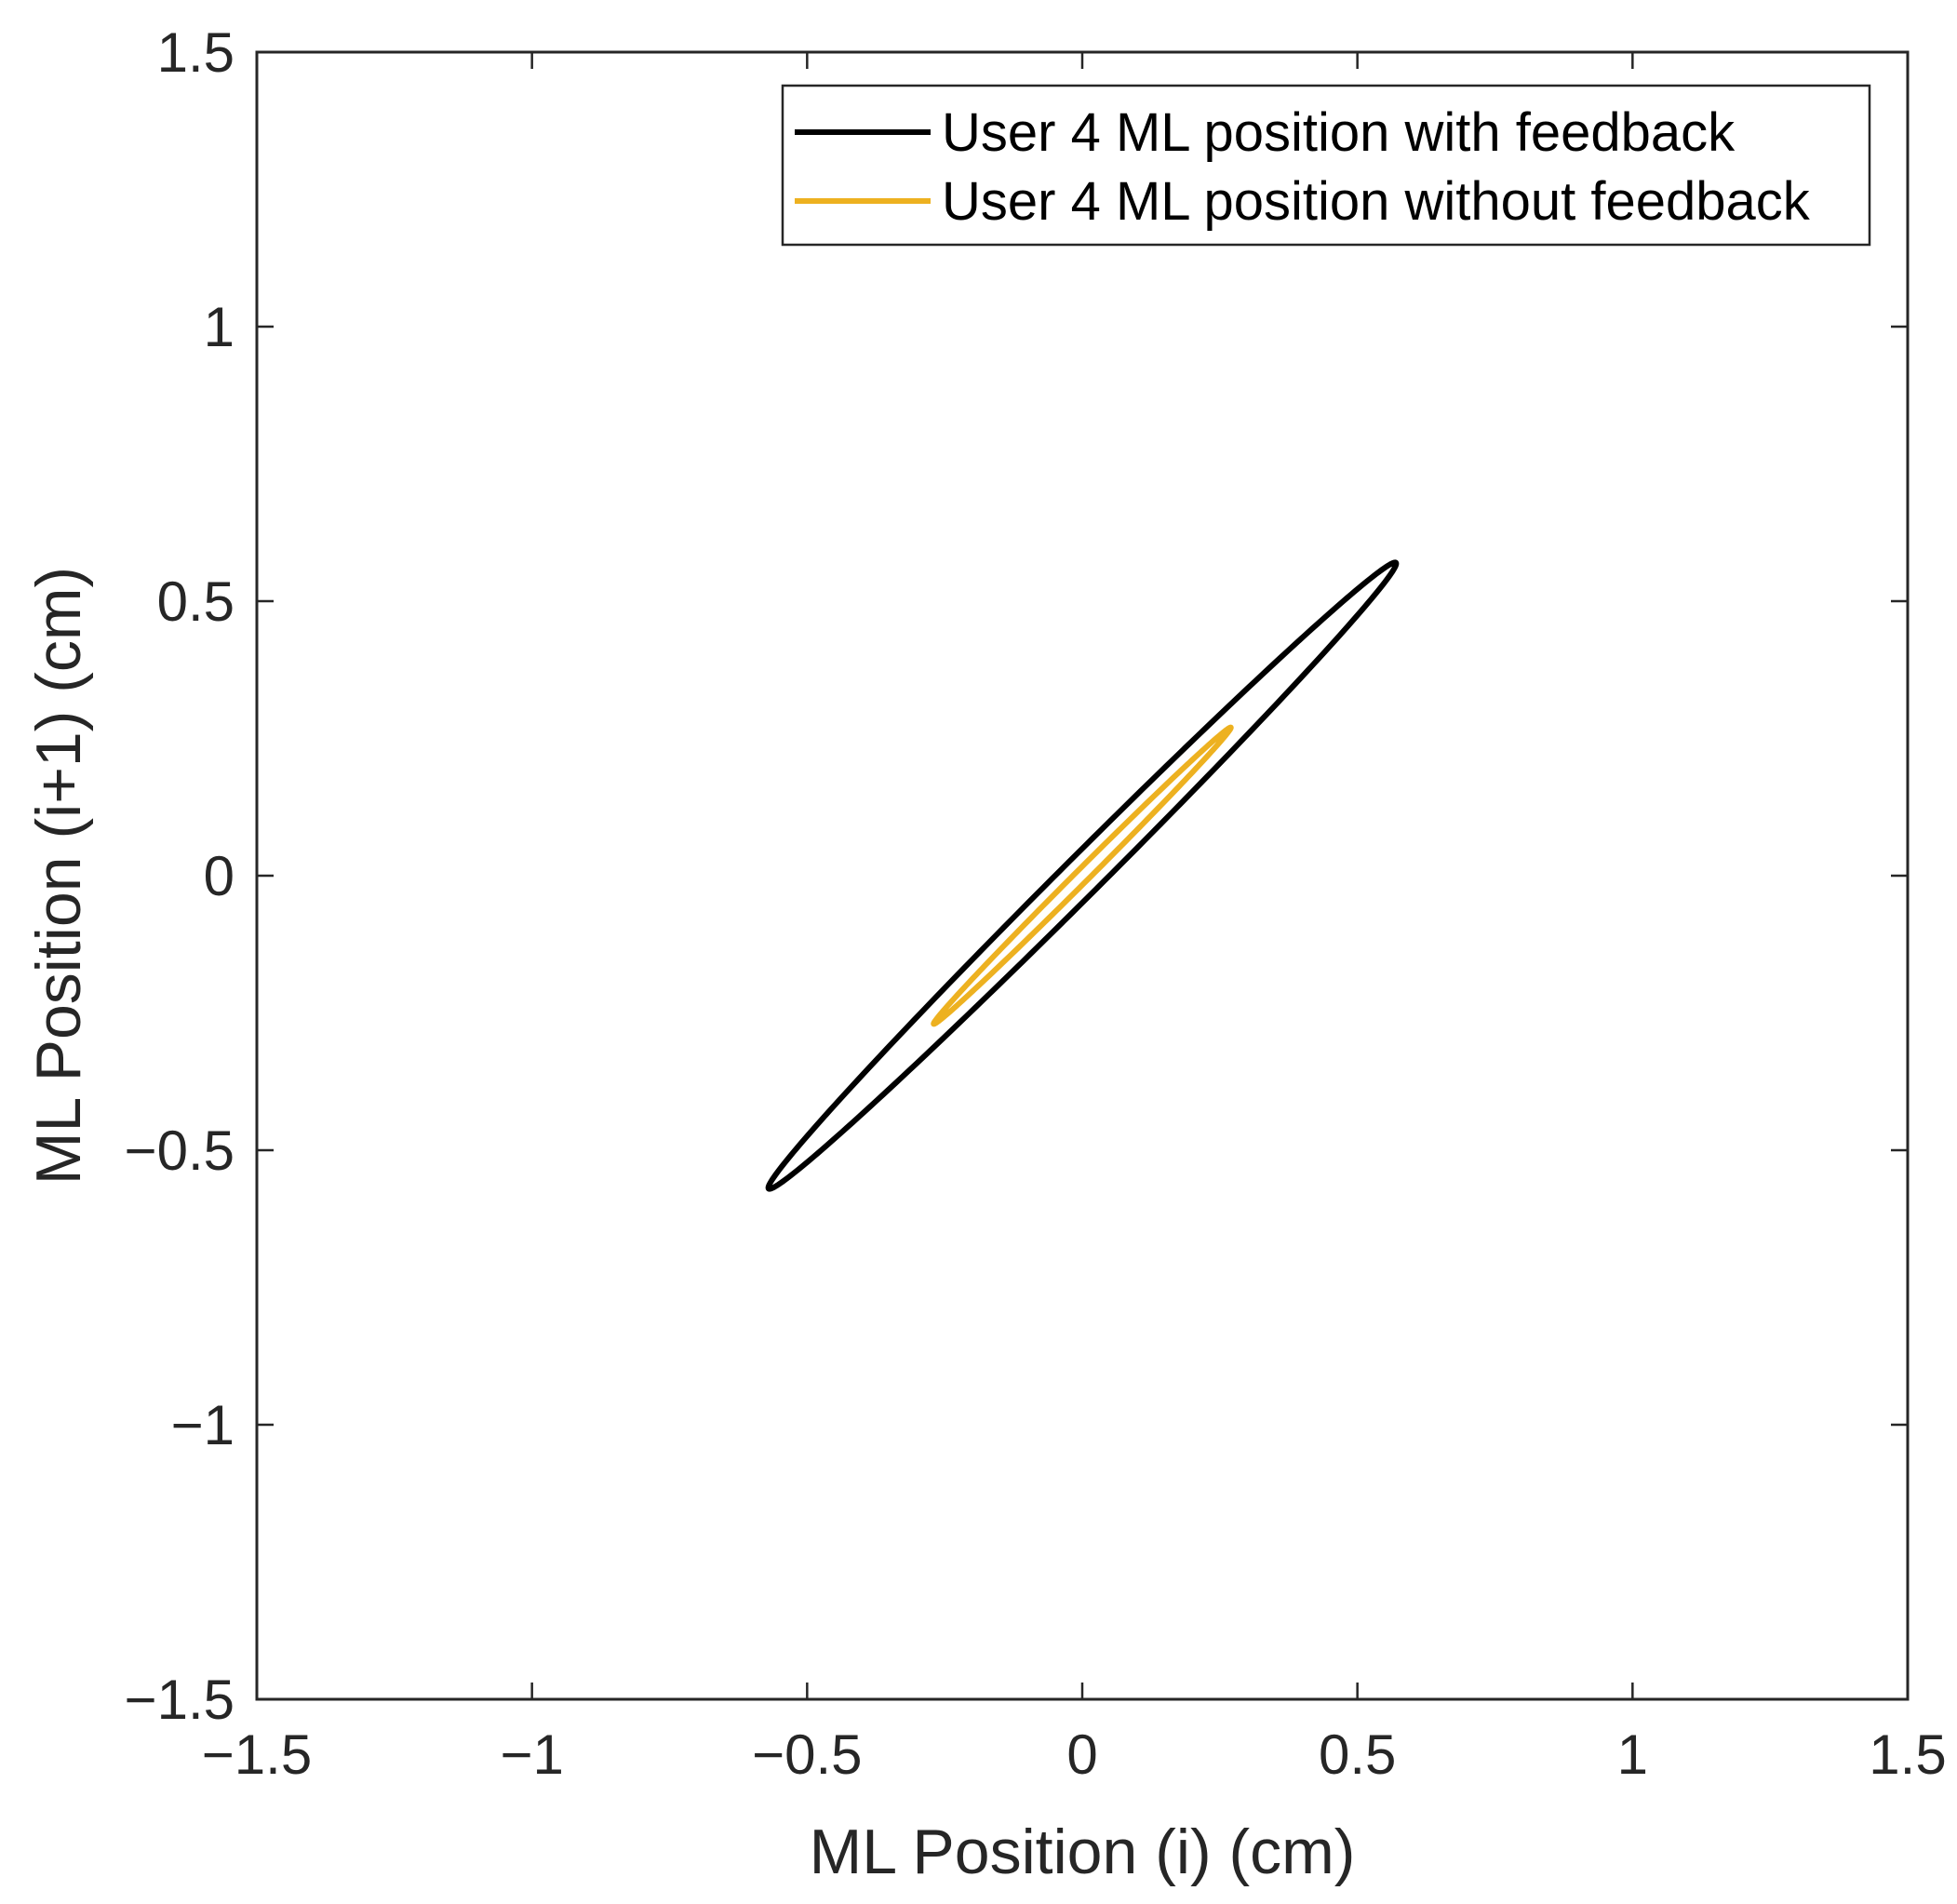  I want to click on x-tick-label: 1.5, so click(1908, 1754).